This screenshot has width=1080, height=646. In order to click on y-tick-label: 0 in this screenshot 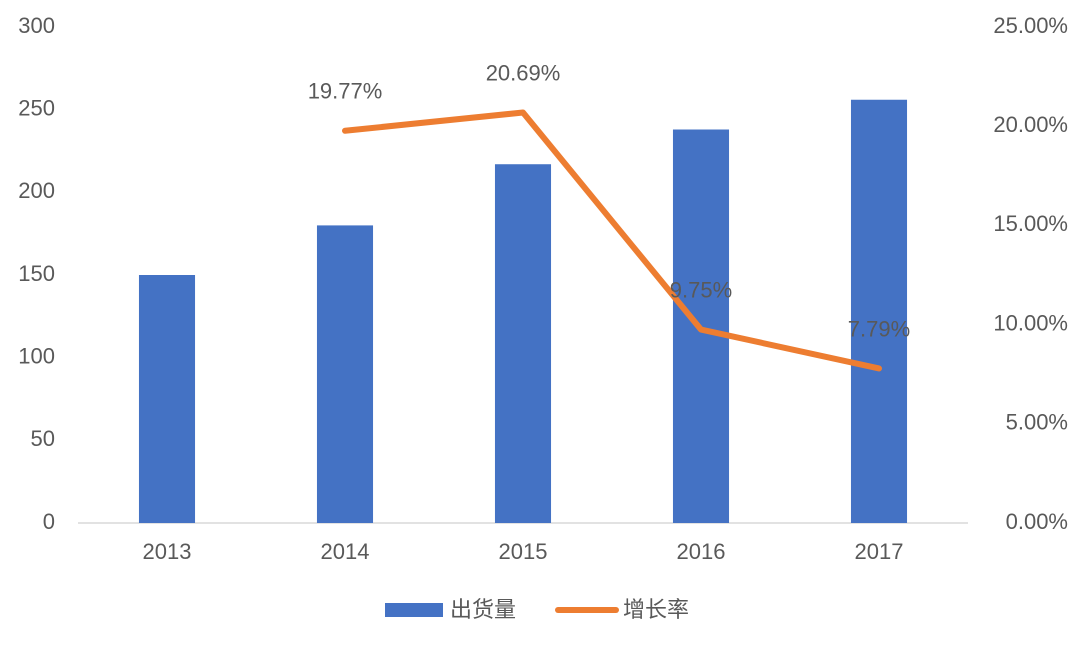, I will do `click(49, 521)`.